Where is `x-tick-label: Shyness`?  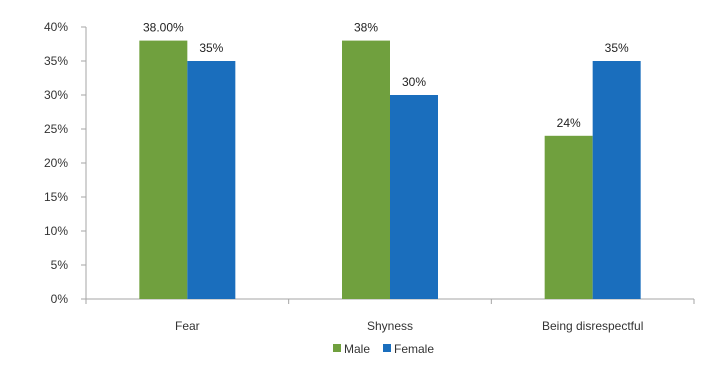
x-tick-label: Shyness is located at coordinates (390, 326).